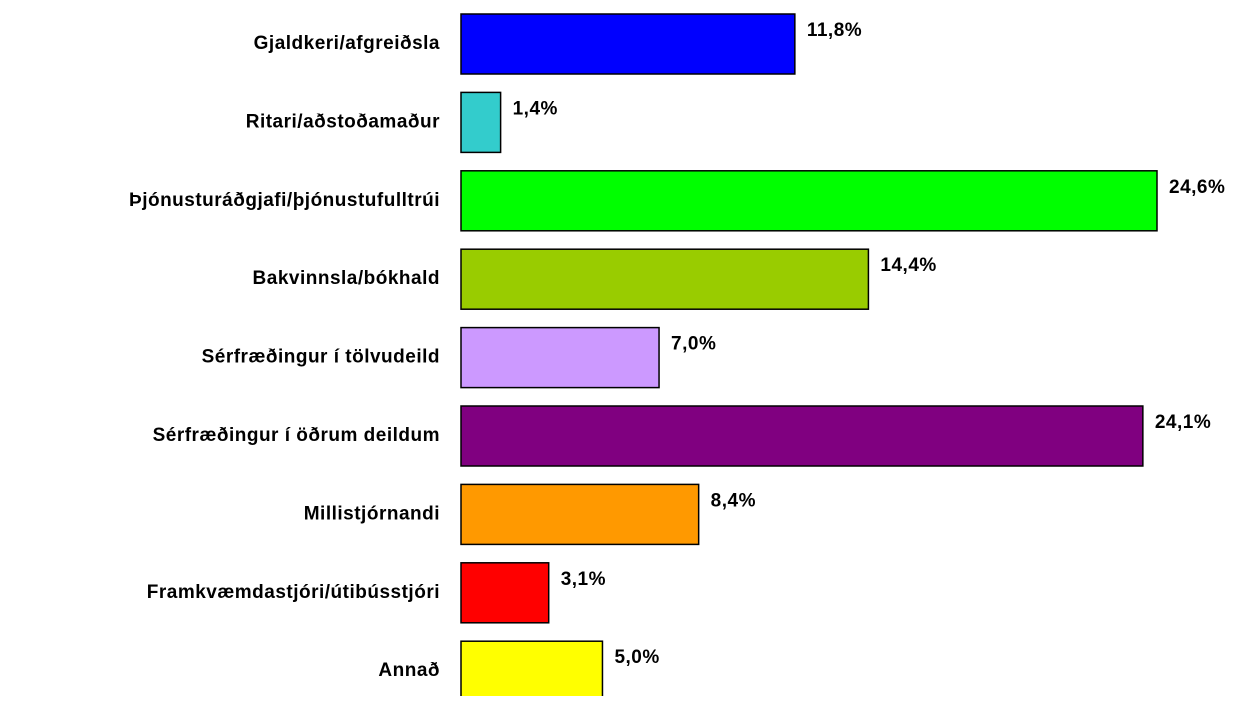  What do you see at coordinates (583, 579) in the screenshot?
I see `value-label: 3,1%` at bounding box center [583, 579].